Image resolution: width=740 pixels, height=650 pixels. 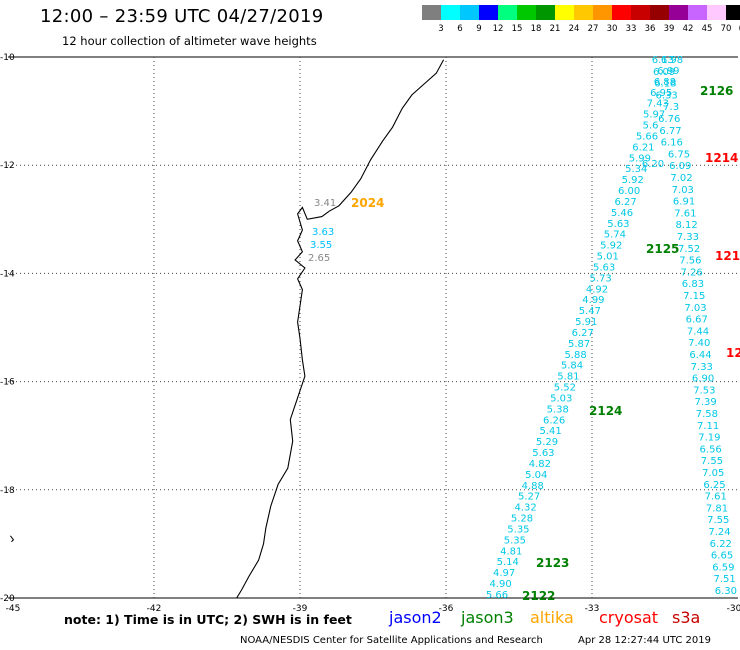 I want to click on track-value-label: 4.82, so click(x=540, y=464).